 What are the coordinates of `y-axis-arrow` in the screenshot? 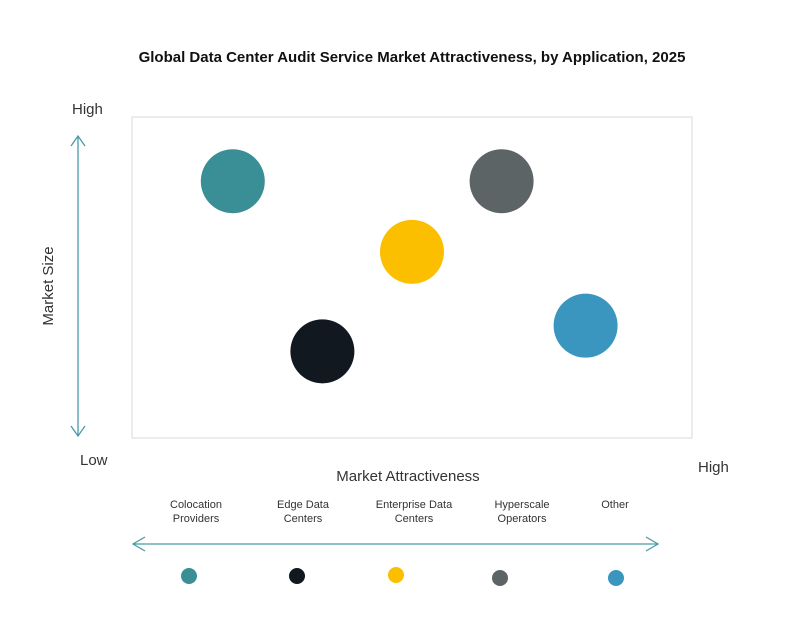 It's located at (78, 286).